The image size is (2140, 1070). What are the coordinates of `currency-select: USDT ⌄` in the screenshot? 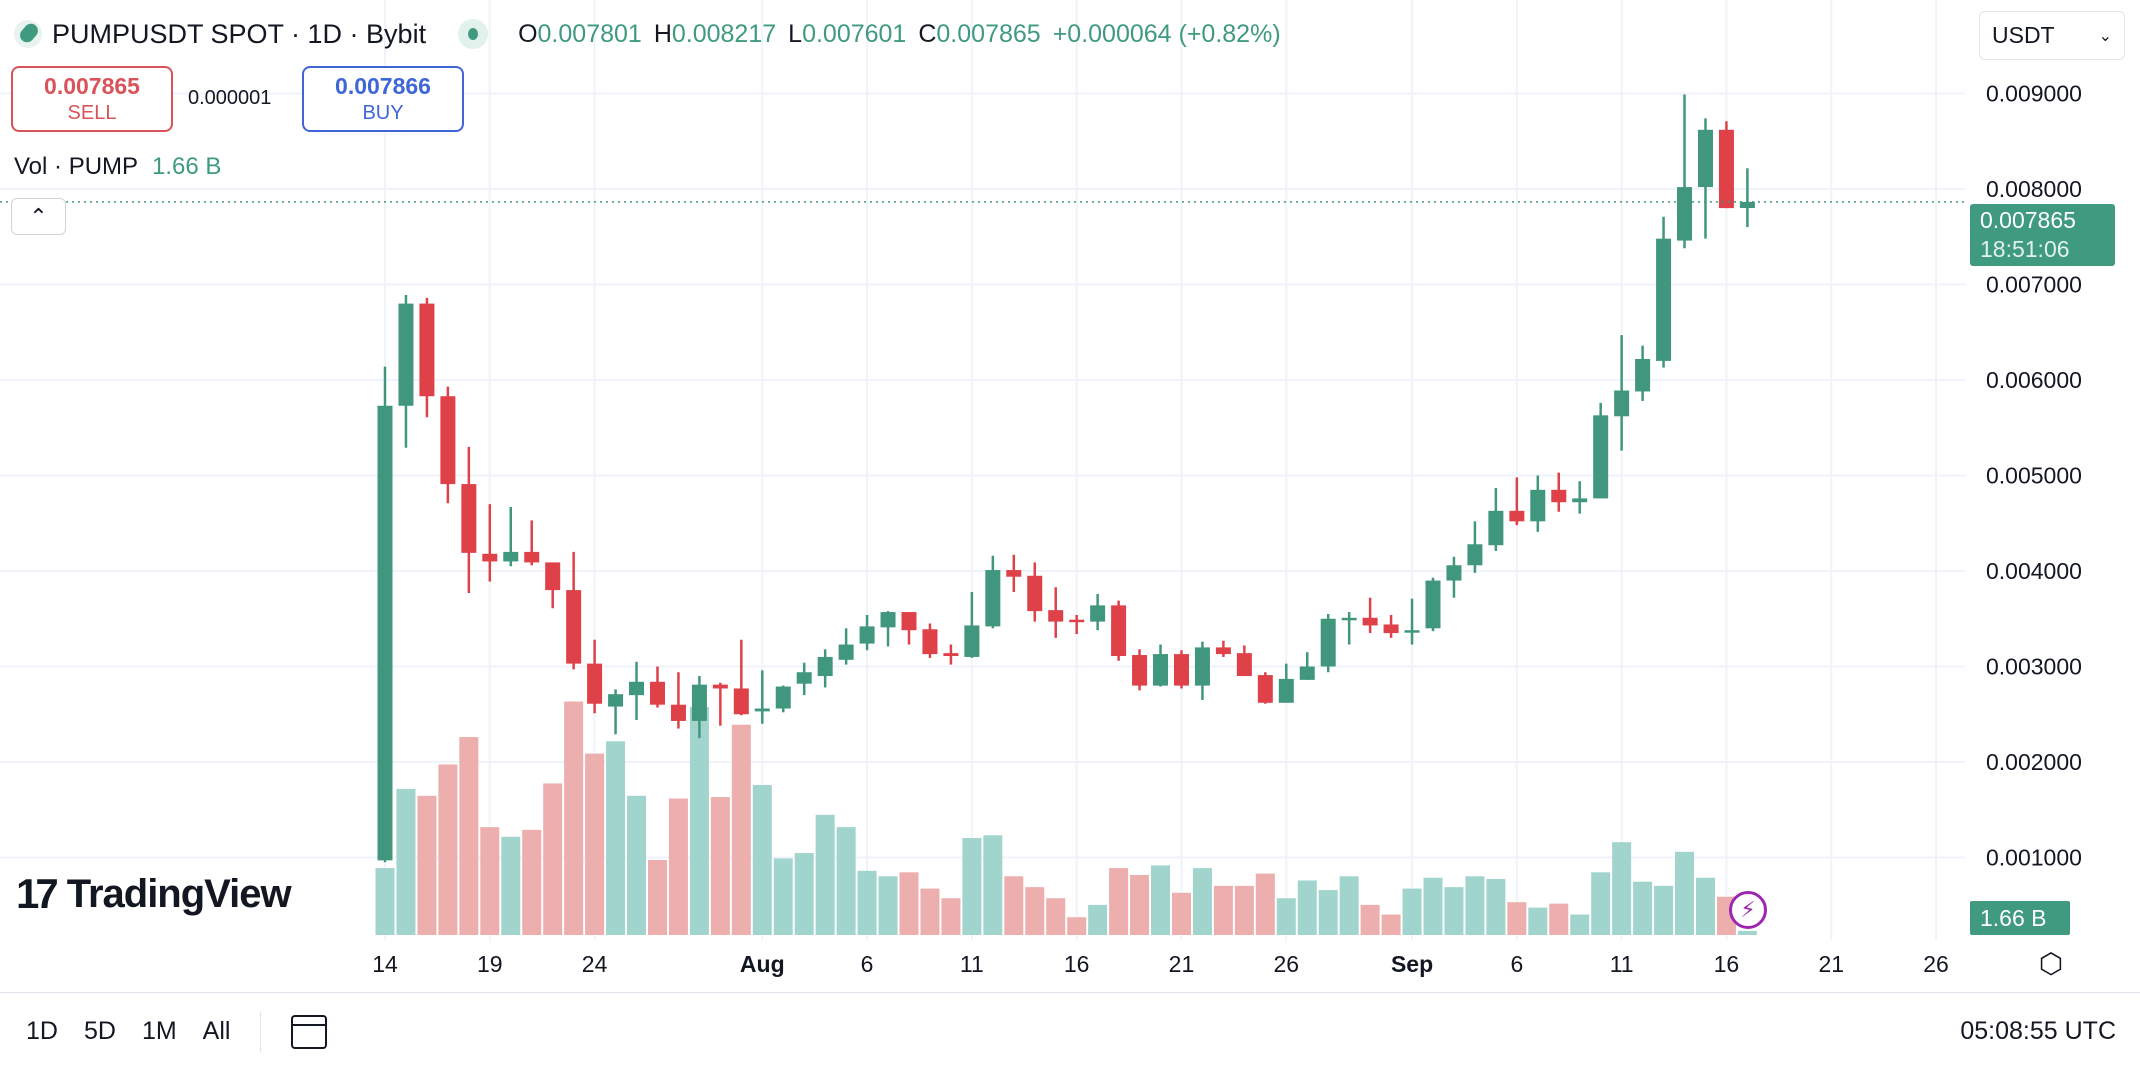 It's located at (2052, 35).